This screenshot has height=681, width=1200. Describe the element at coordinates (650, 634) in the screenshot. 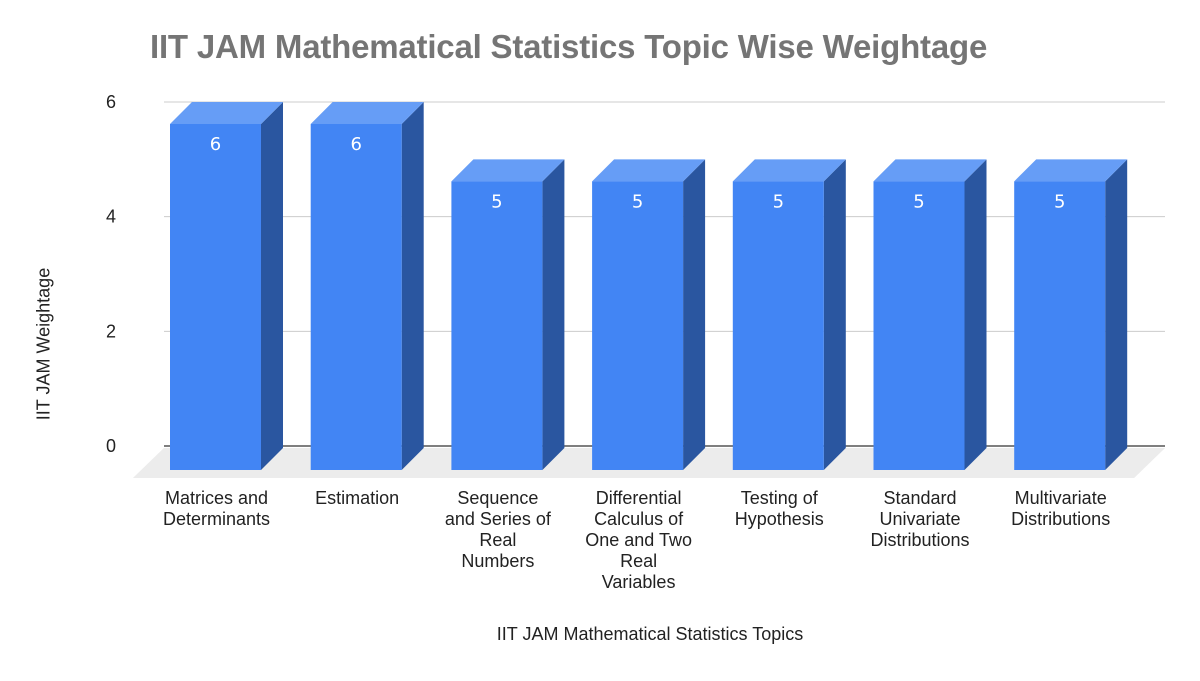

I see `x-axis-title: IIT JAM Mathematical Statistics Topics` at that location.